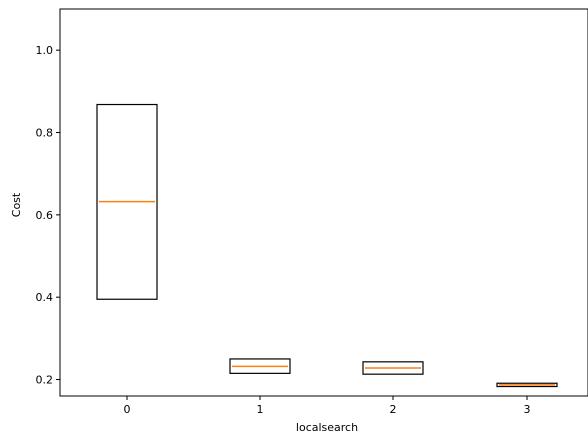 The width and height of the screenshot is (588, 435). What do you see at coordinates (527, 409) in the screenshot?
I see `x-tick-label: 3` at bounding box center [527, 409].